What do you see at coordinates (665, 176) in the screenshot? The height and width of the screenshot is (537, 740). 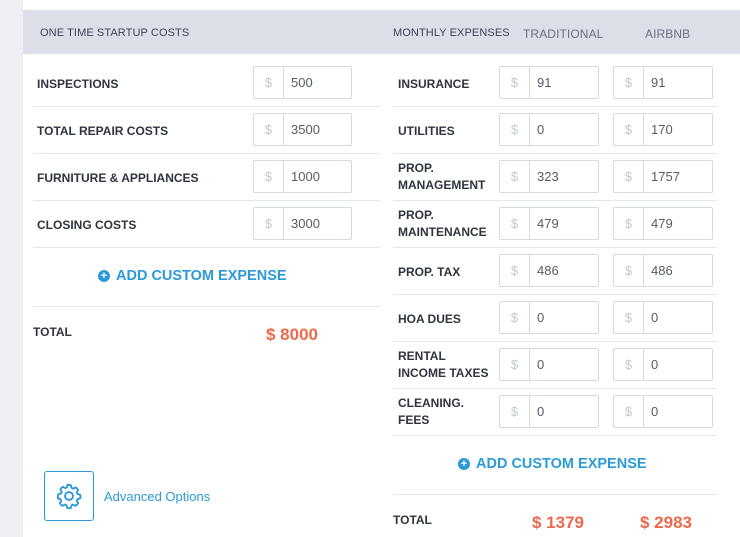 I see `amount-value: 1757` at bounding box center [665, 176].